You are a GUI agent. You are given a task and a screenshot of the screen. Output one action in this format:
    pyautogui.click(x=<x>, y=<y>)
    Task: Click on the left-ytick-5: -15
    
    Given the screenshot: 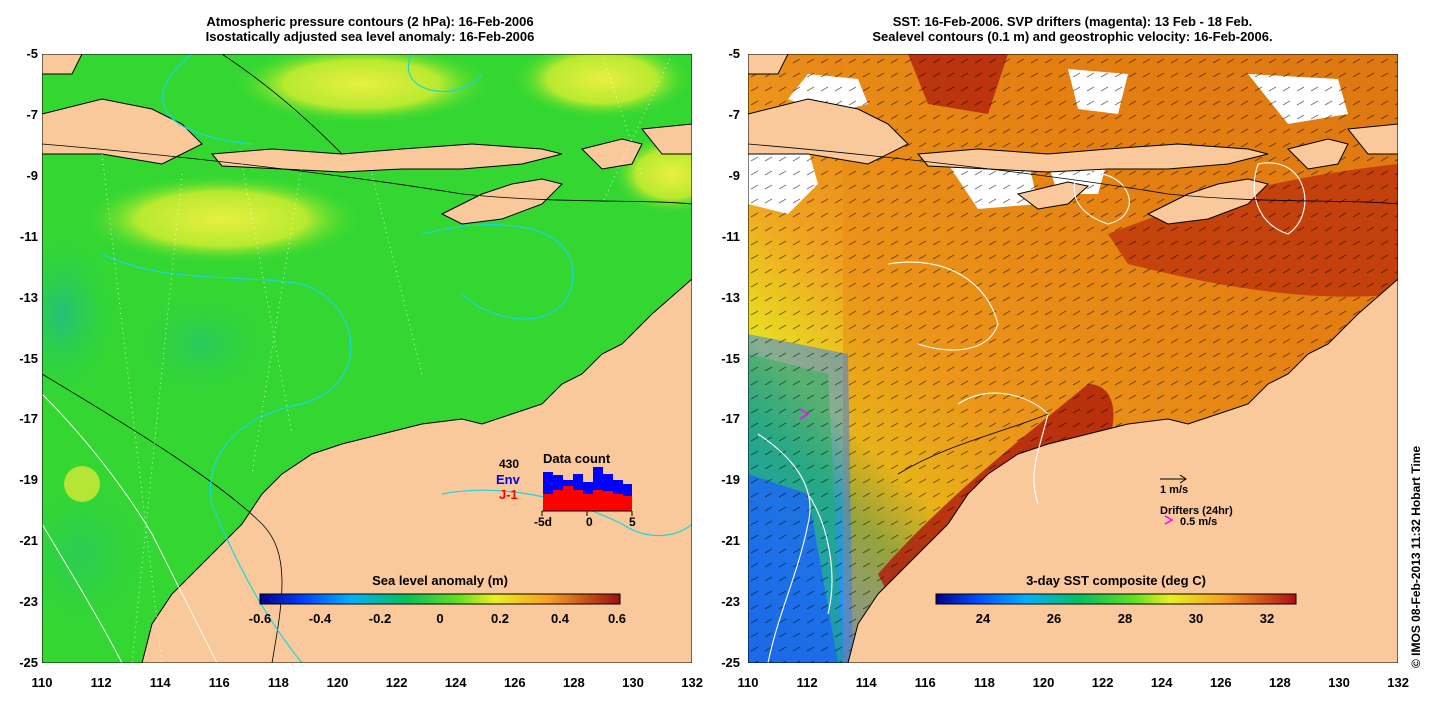 What is the action you would take?
    pyautogui.click(x=28, y=358)
    